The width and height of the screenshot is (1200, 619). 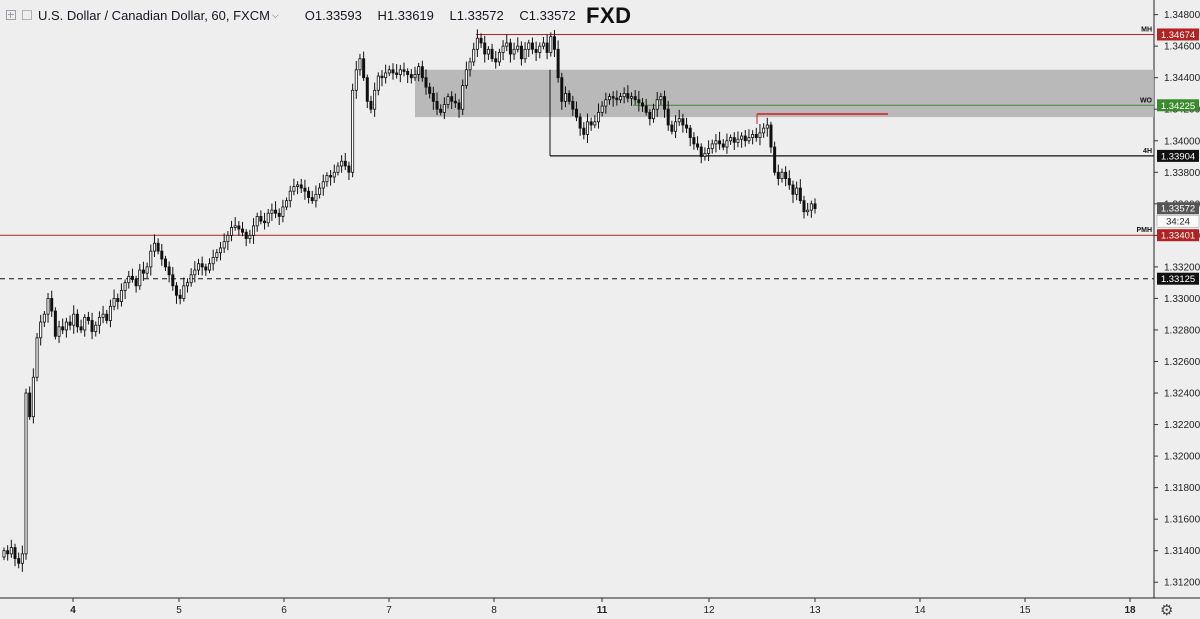 I want to click on current-price-text: 1.33572, so click(x=1178, y=209).